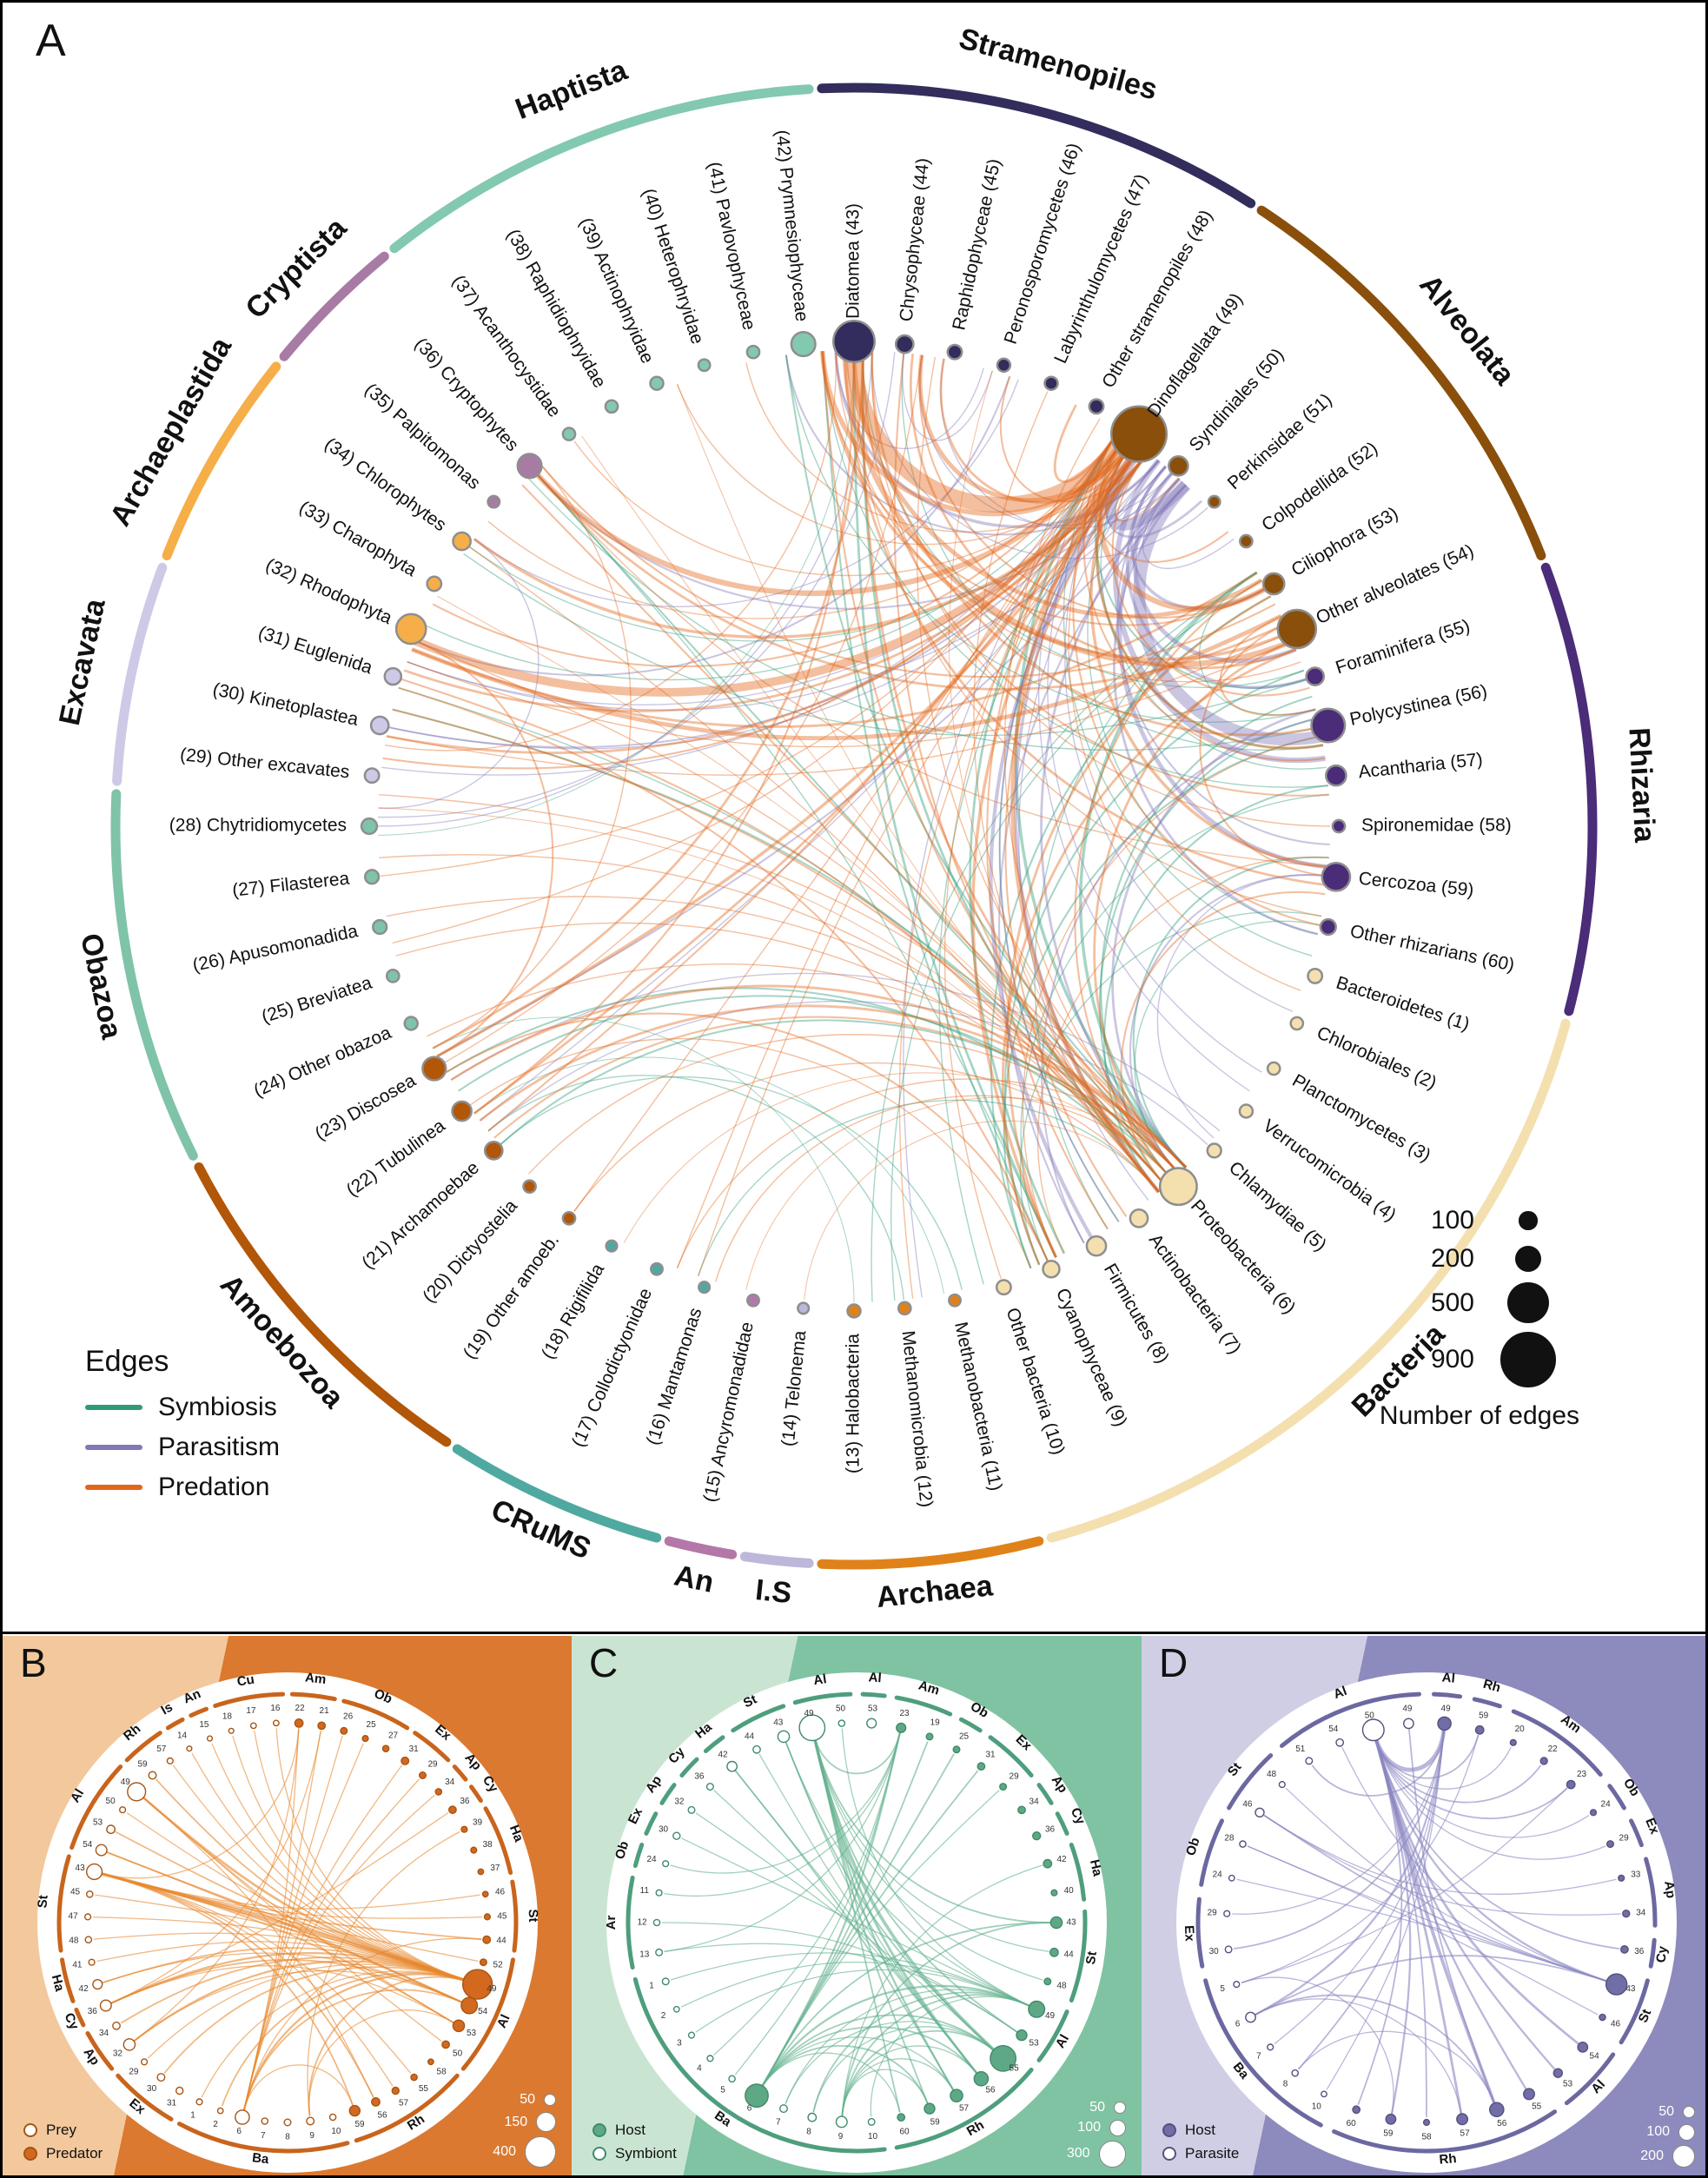  I want to click on mini-group-label-An: An, so click(193, 1696).